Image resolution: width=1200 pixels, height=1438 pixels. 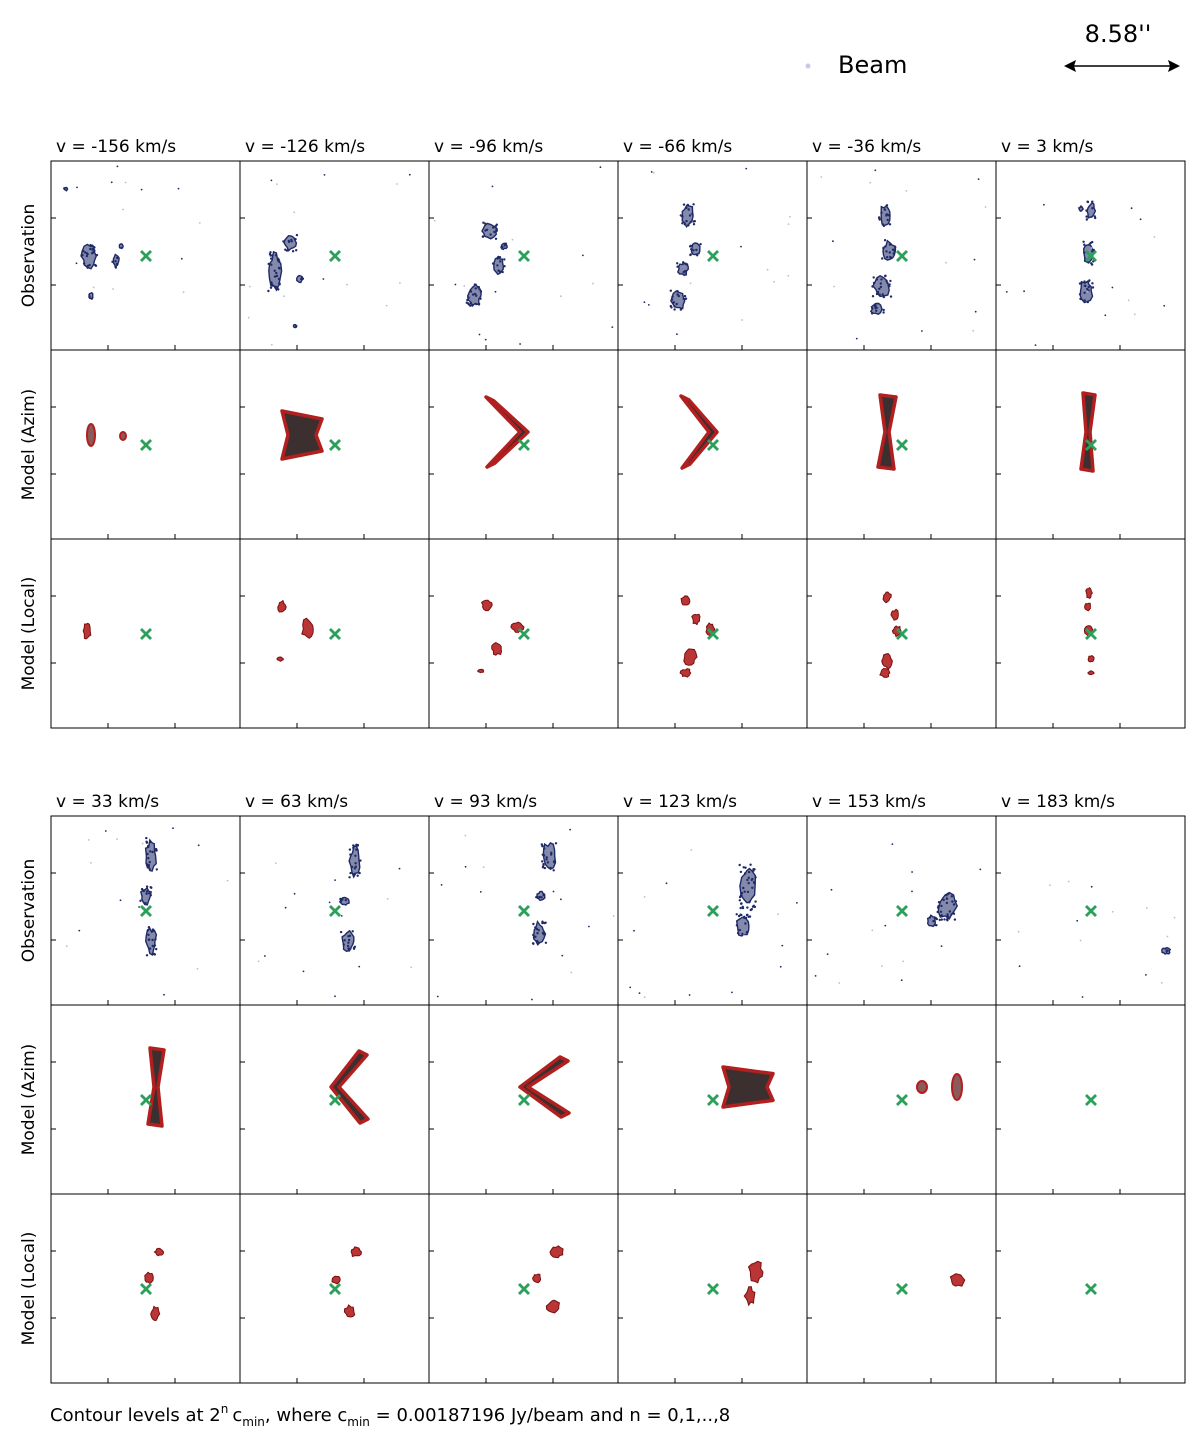 What do you see at coordinates (1070, 66) in the screenshot?
I see `scale-bar-arrow-left` at bounding box center [1070, 66].